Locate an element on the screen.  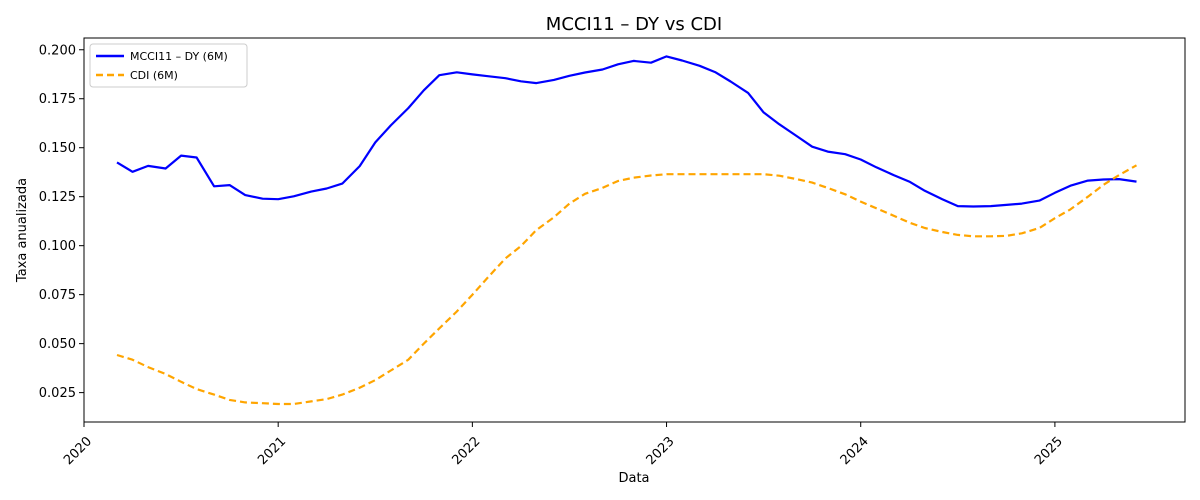
y-axis-title: Taxa anualizada is located at coordinates (22, 230).